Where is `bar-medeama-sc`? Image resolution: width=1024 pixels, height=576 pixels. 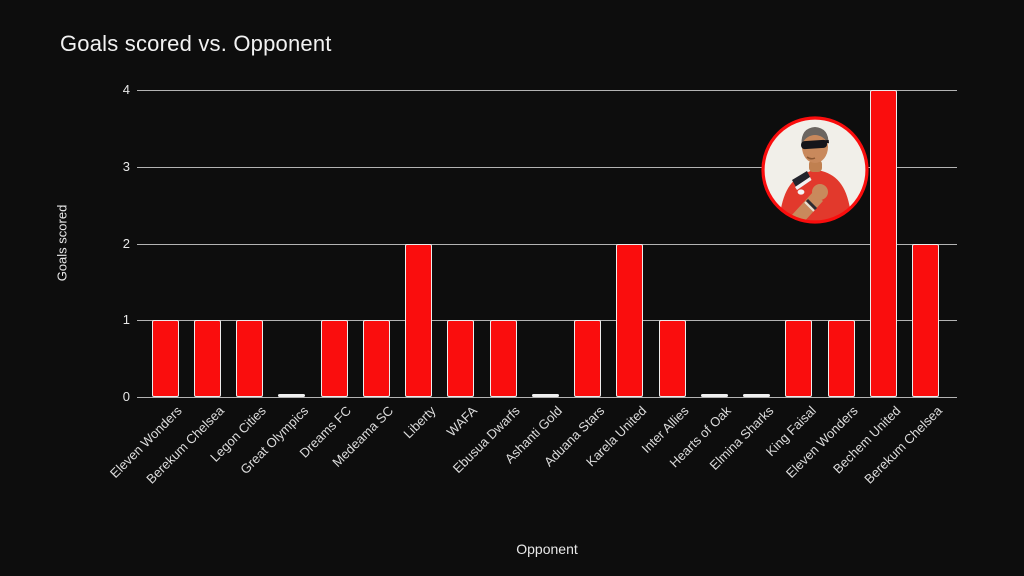 bar-medeama-sc is located at coordinates (376, 358).